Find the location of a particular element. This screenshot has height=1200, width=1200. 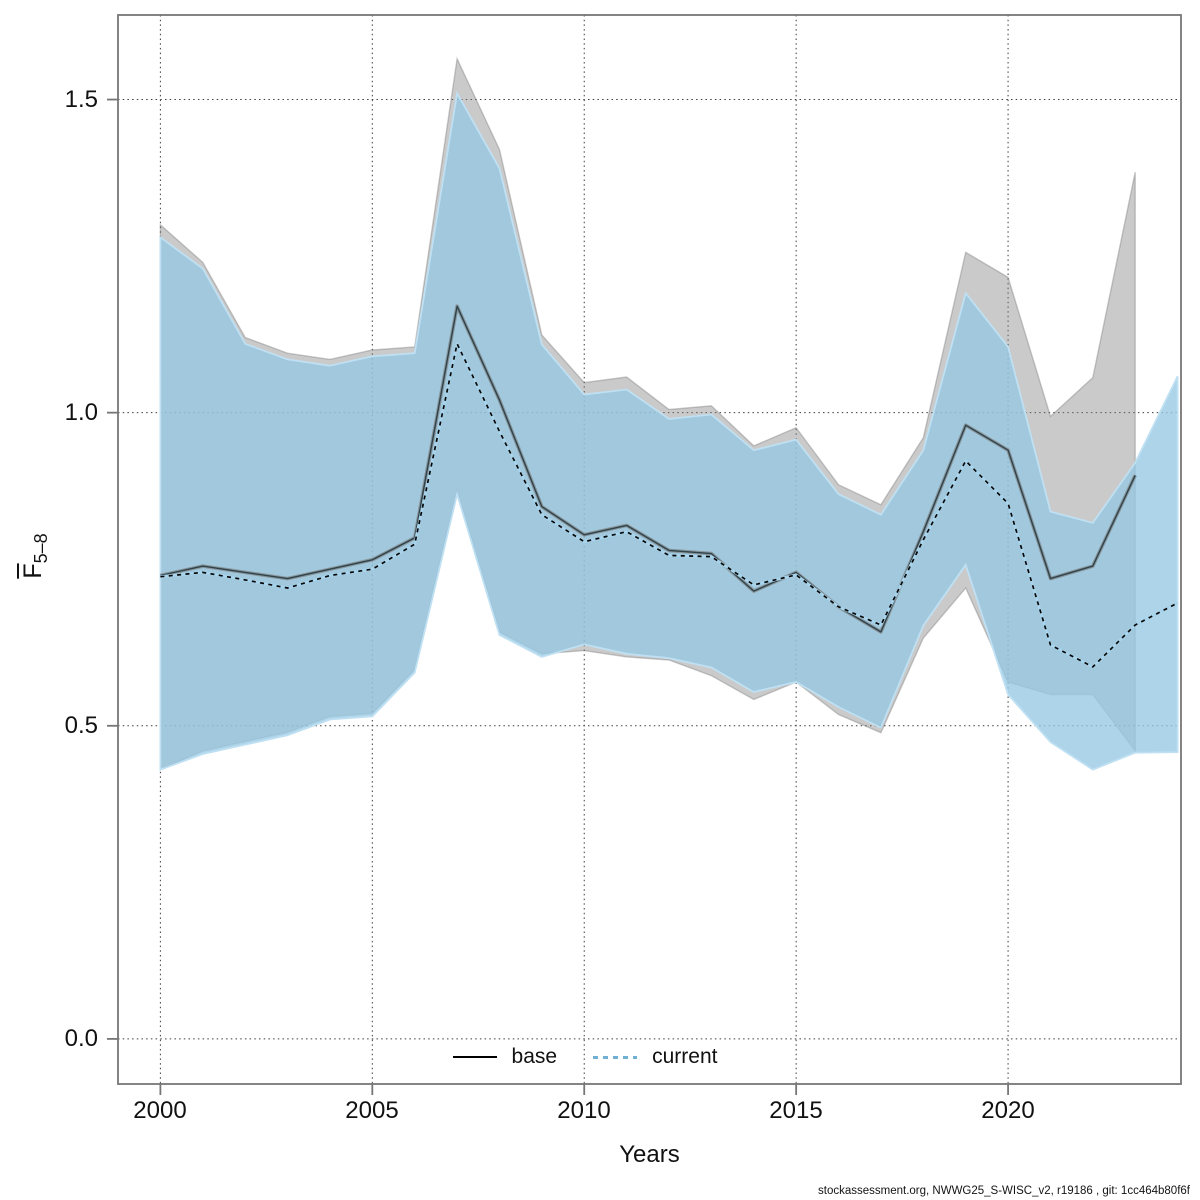

y-tick-label: 1.0 is located at coordinates (81, 412).